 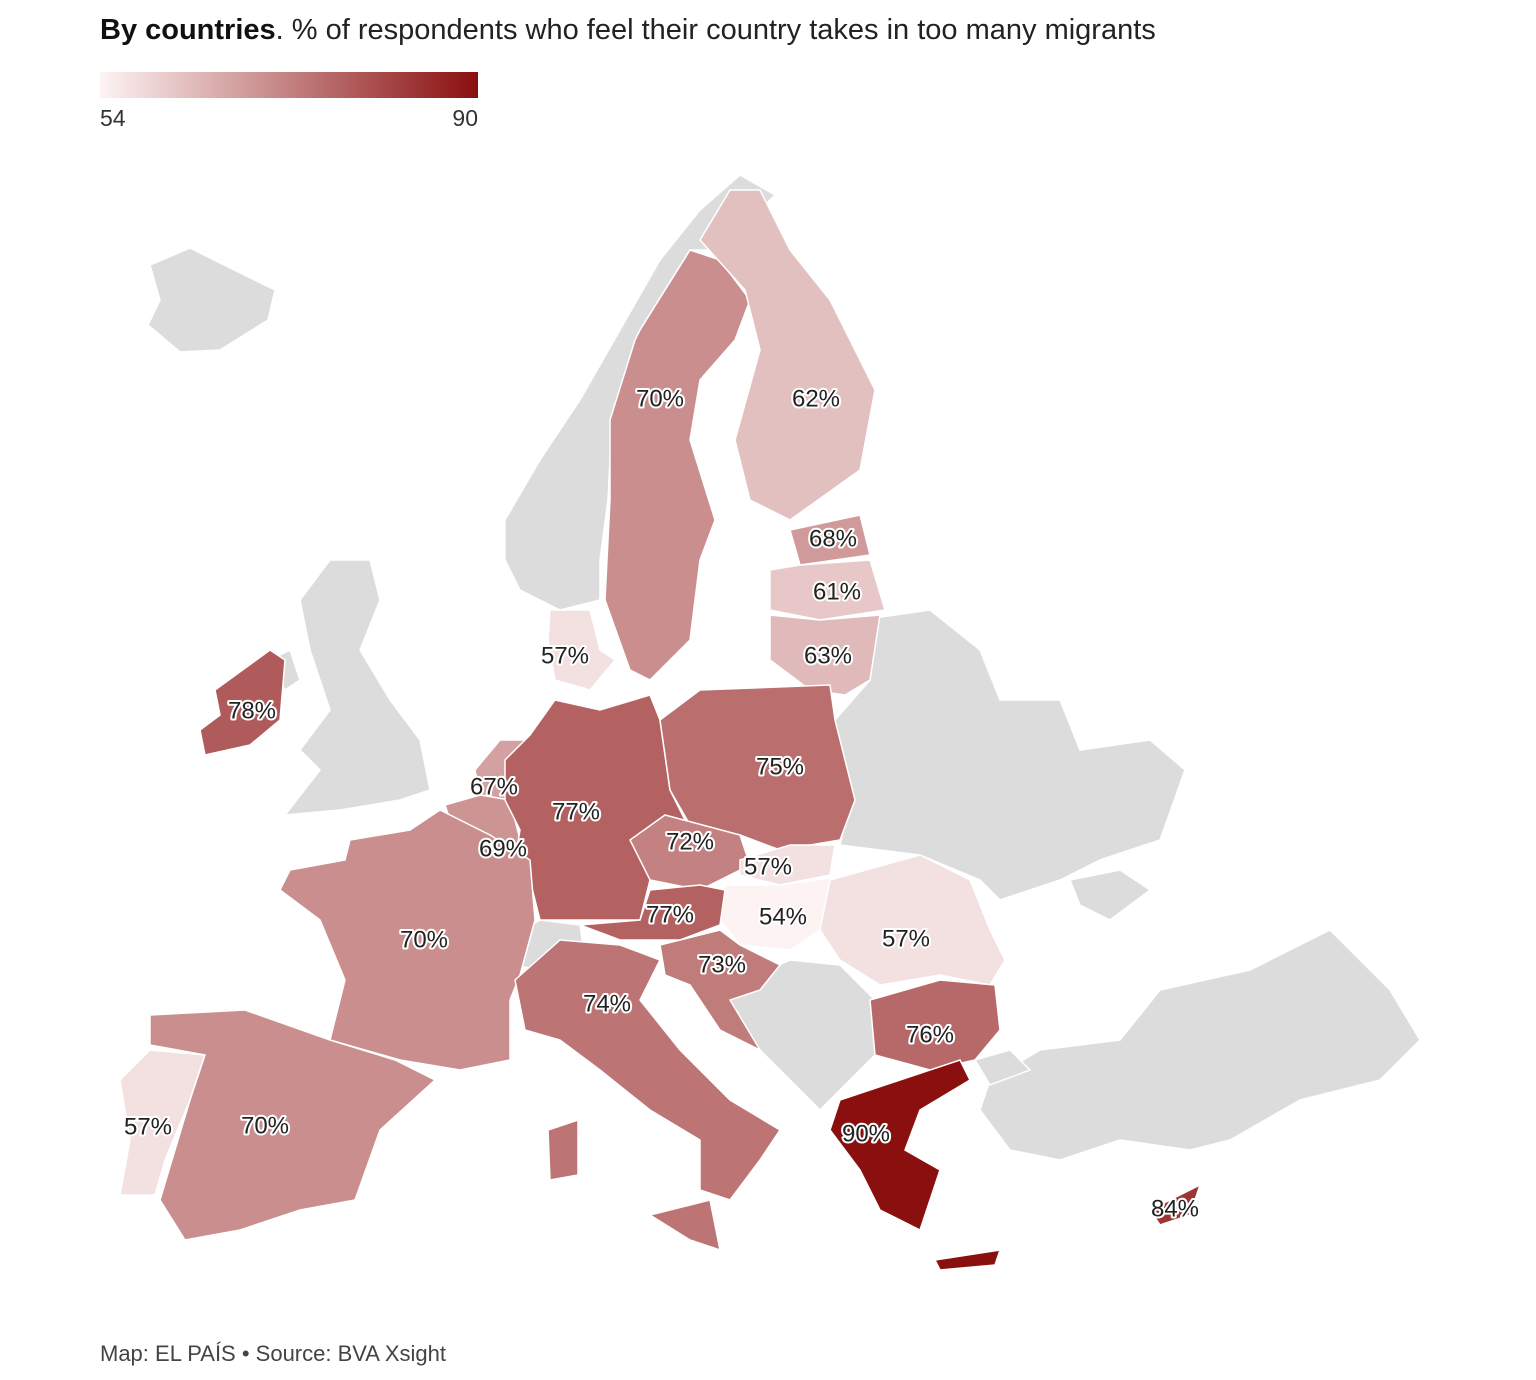 I want to click on russia-belarus-ukraine, so click(x=1010, y=755).